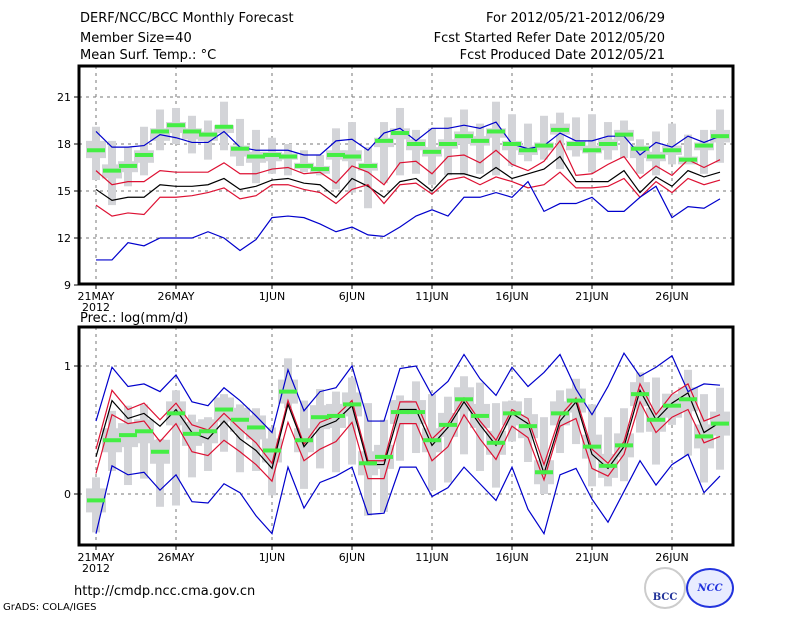  Describe the element at coordinates (148, 55) in the screenshot. I see `panel1-variable-label: Mean Surf. Temp.: °C` at that location.